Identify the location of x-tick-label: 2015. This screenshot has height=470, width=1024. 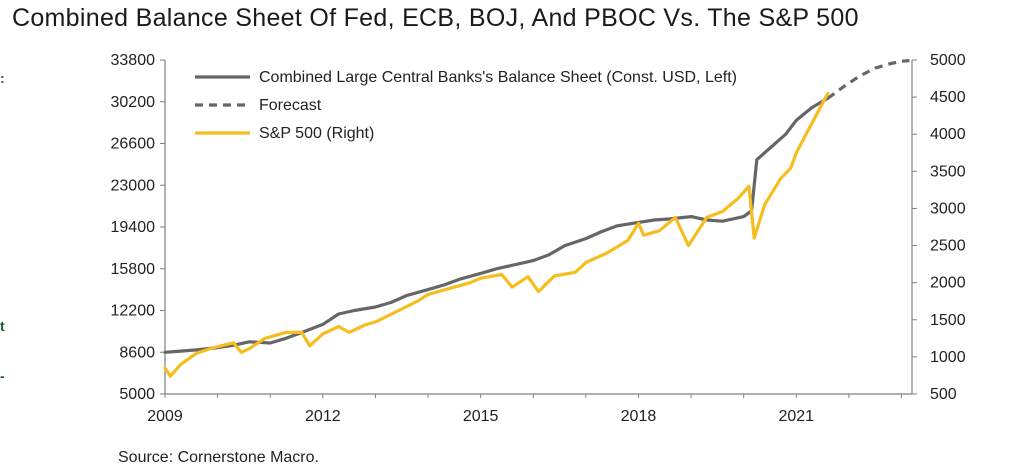
(481, 416).